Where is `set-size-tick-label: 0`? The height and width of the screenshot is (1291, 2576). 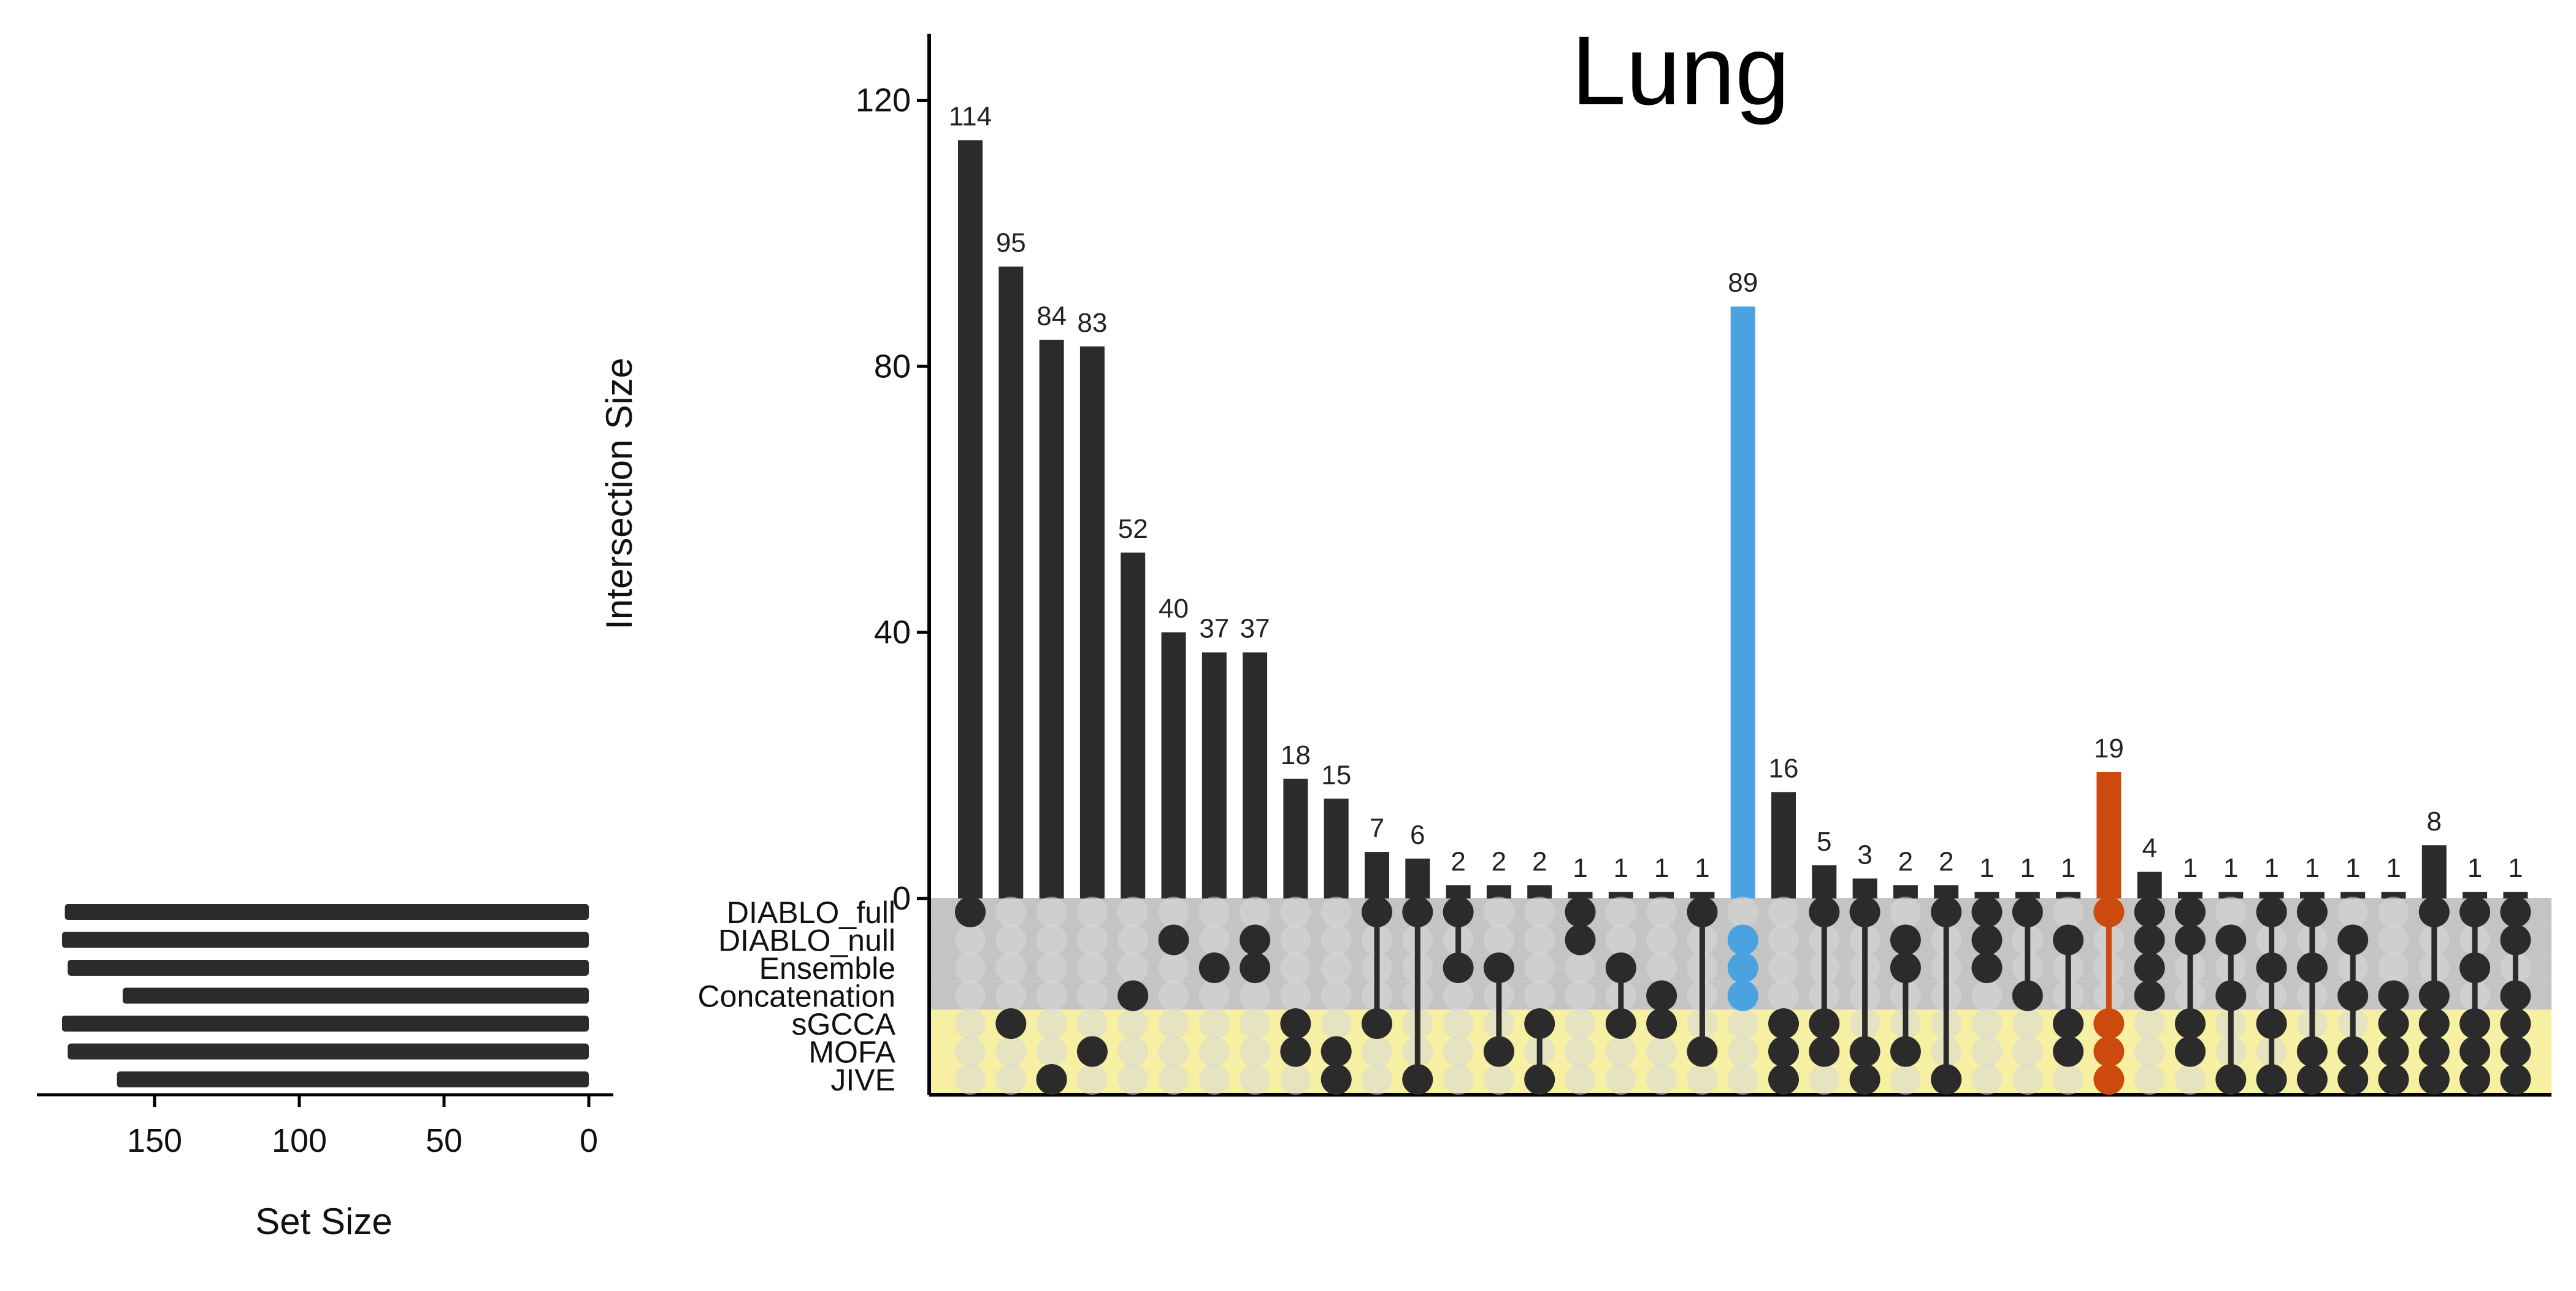 set-size-tick-label: 0 is located at coordinates (589, 1140).